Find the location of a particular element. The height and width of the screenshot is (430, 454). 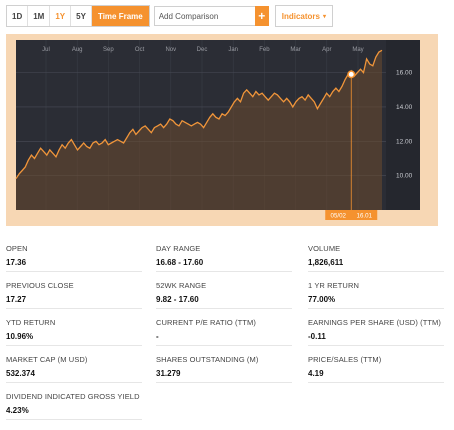

stat-value: 4.19 is located at coordinates (316, 373).